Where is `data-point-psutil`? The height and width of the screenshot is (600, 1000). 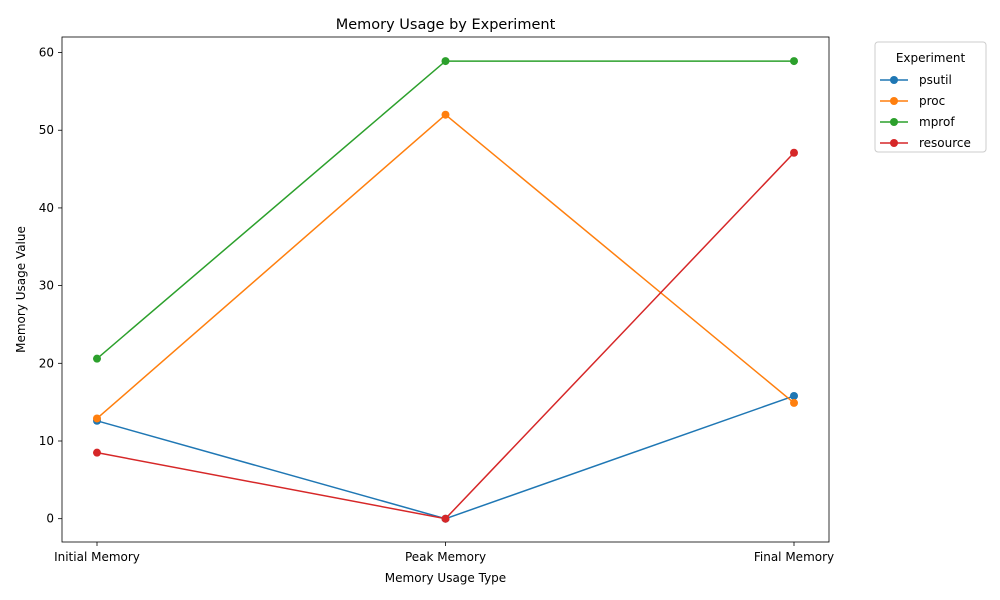 data-point-psutil is located at coordinates (794, 395).